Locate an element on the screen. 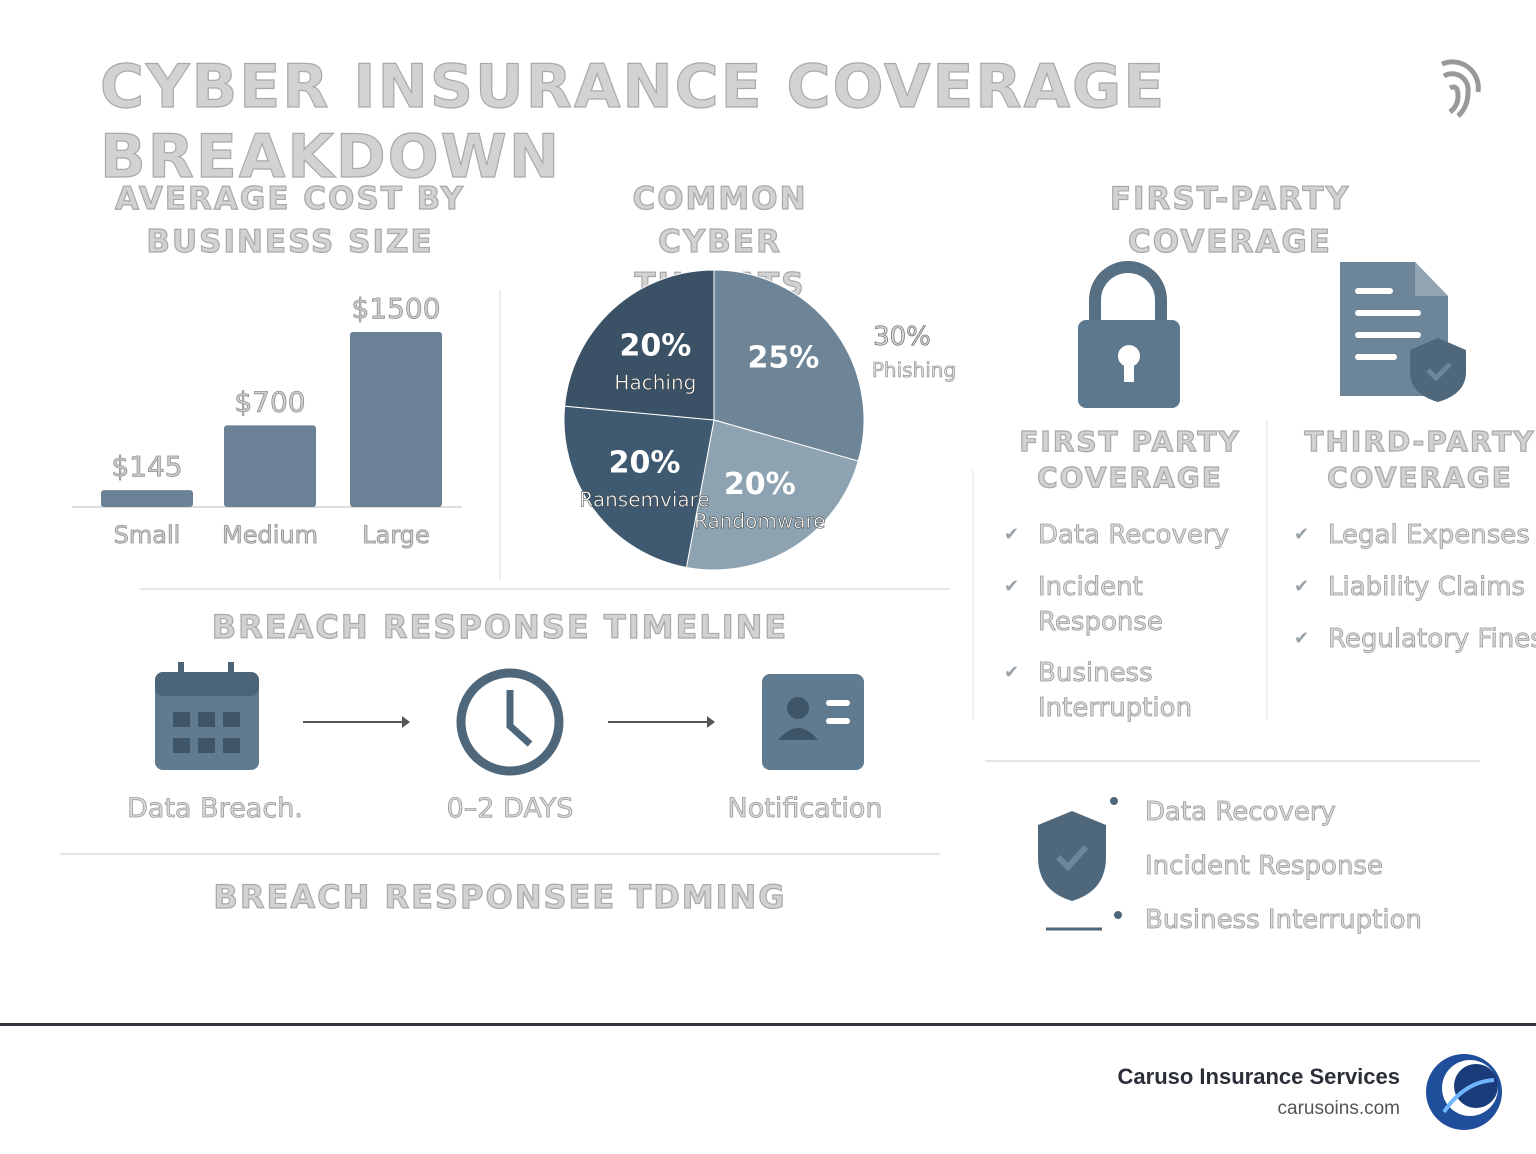 This screenshot has width=1536, height=1154. slice-category-label: Randomware is located at coordinates (760, 521).